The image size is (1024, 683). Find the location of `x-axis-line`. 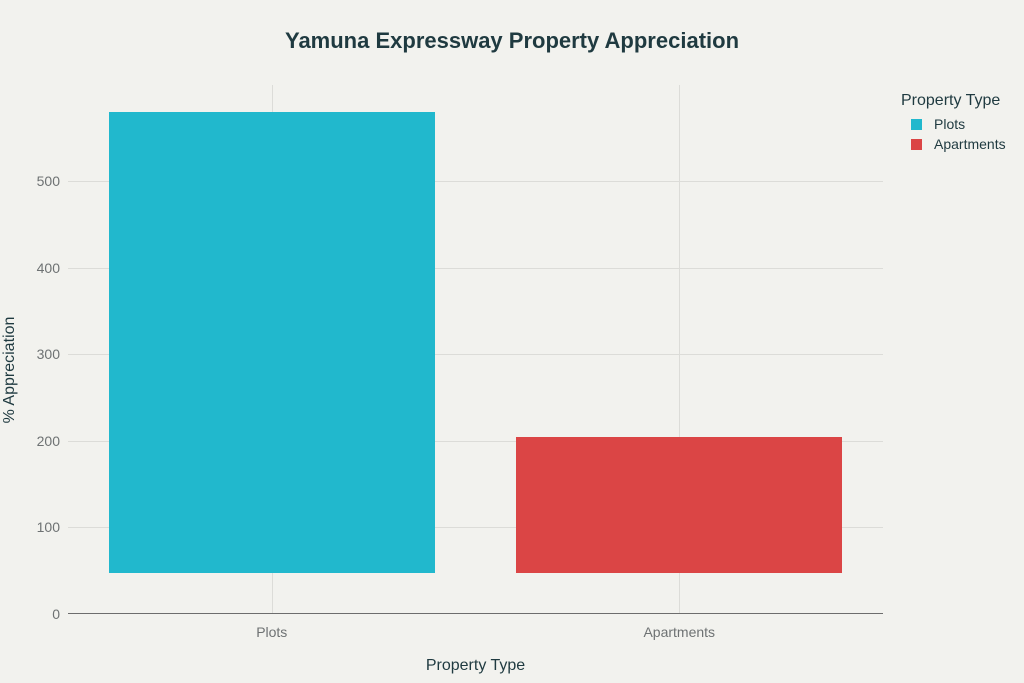

x-axis-line is located at coordinates (475, 613).